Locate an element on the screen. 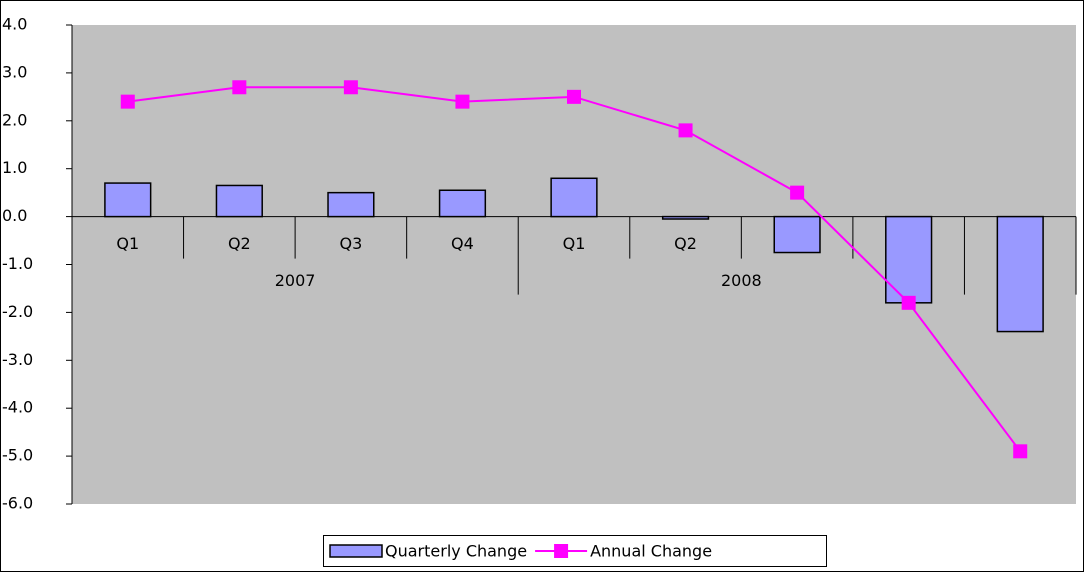 The height and width of the screenshot is (572, 1084). y-tick-label: -6.0 is located at coordinates (17, 503).